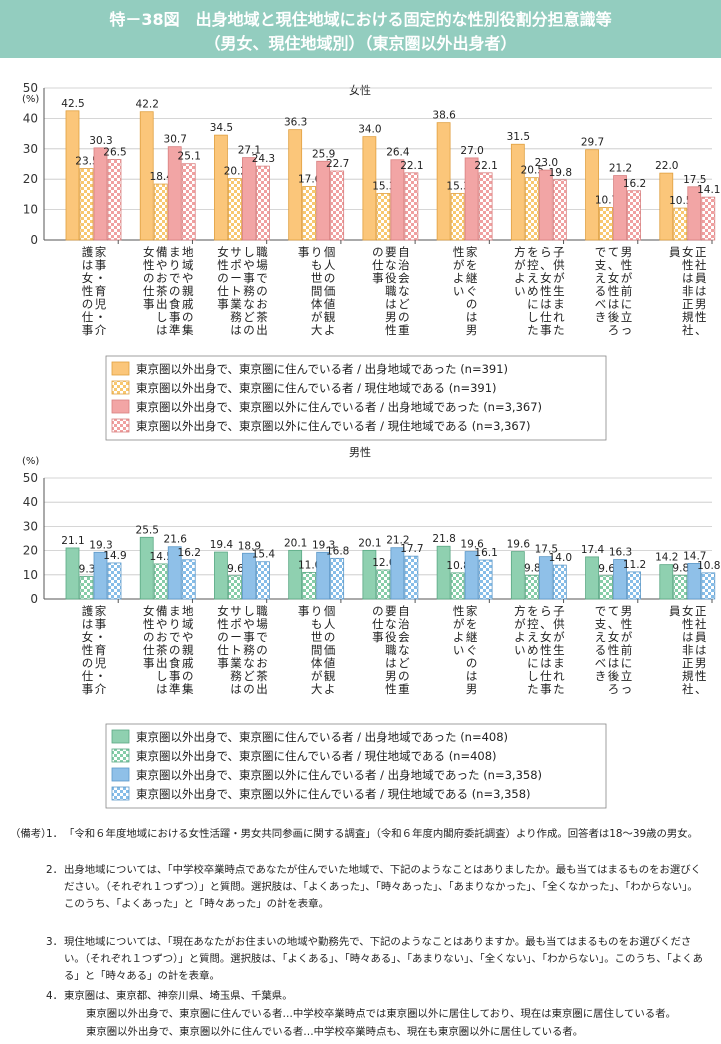  What do you see at coordinates (87, 569) in the screenshot?
I see `bar-value-label: 9.3` at bounding box center [87, 569].